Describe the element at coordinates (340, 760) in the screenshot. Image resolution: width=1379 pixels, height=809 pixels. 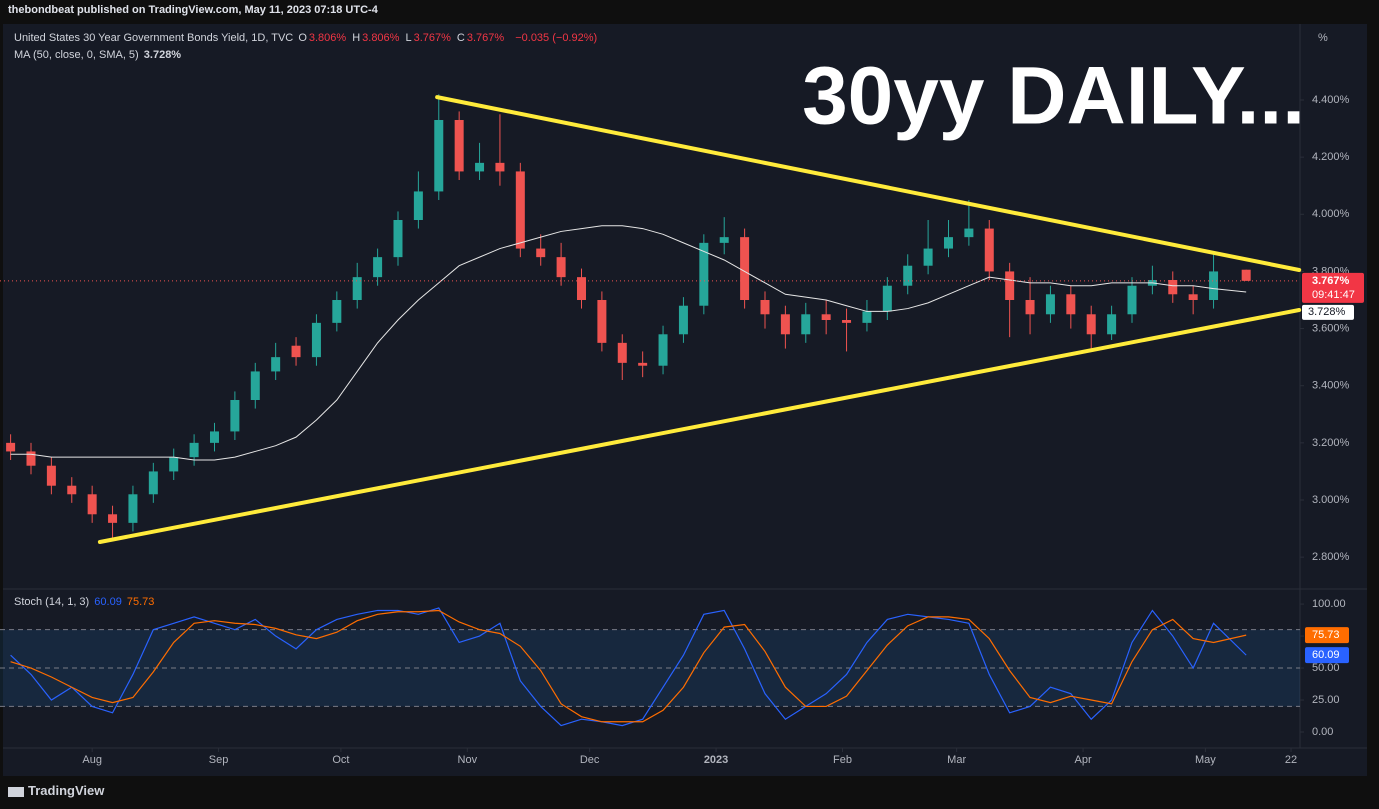
I see `x-tick-label: Oct` at that location.